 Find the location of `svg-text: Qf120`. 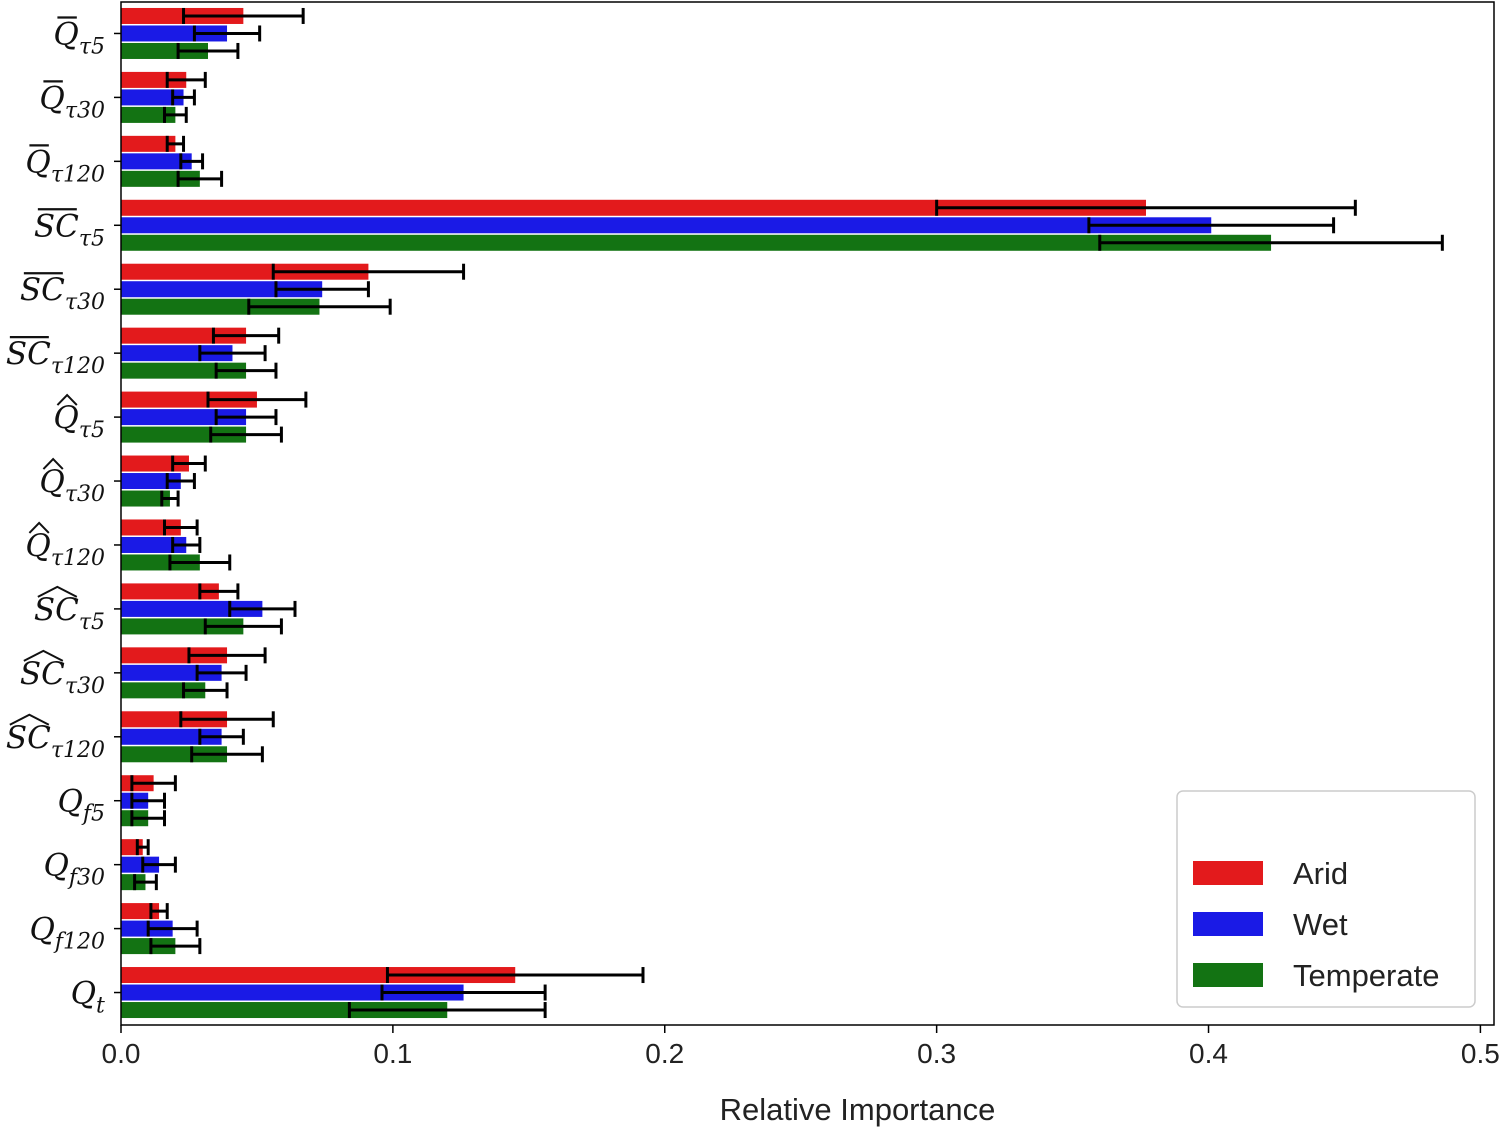

svg-text: Qf120 is located at coordinates (67, 933).